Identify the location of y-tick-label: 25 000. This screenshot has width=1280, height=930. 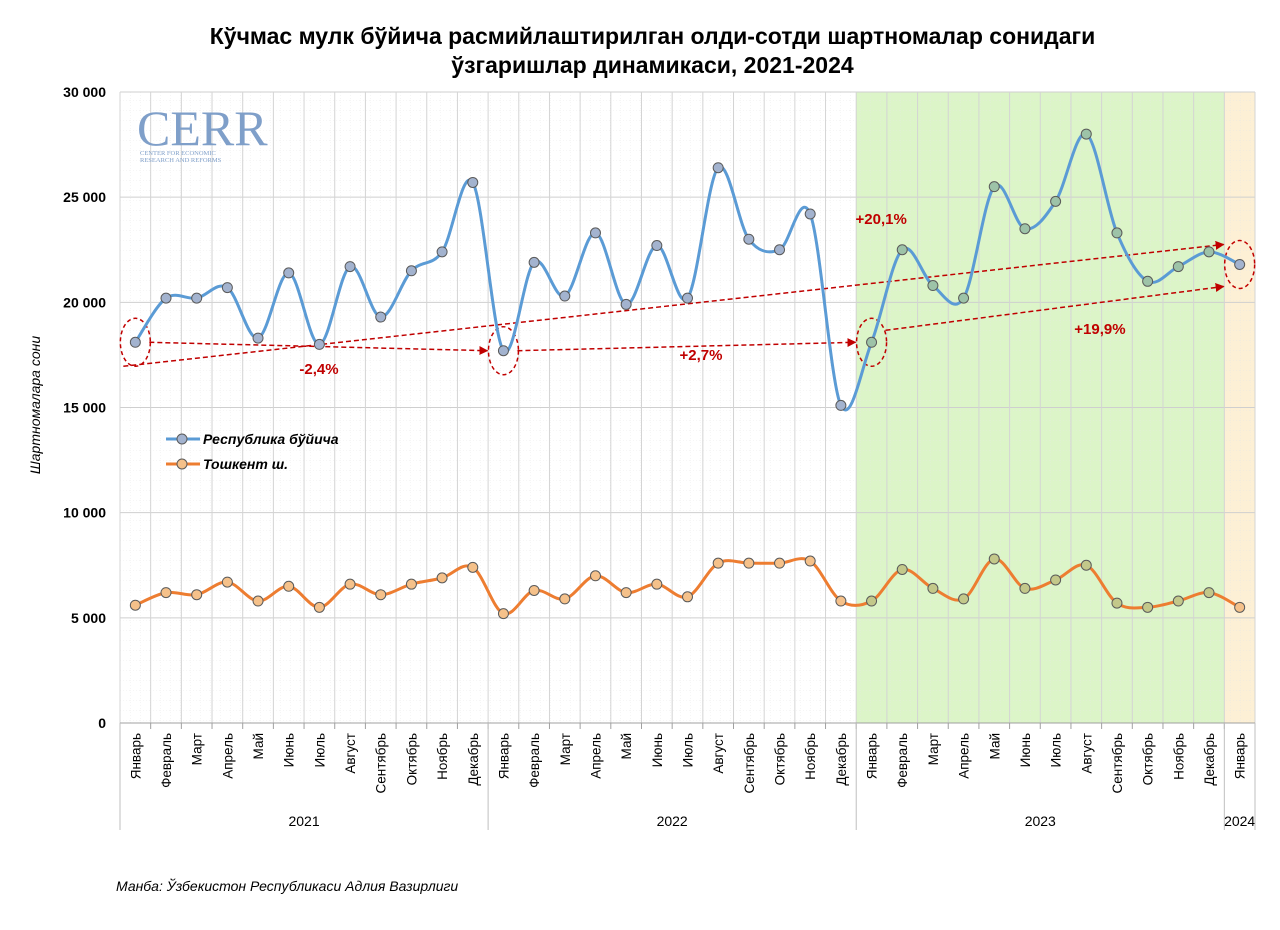
(84, 197).